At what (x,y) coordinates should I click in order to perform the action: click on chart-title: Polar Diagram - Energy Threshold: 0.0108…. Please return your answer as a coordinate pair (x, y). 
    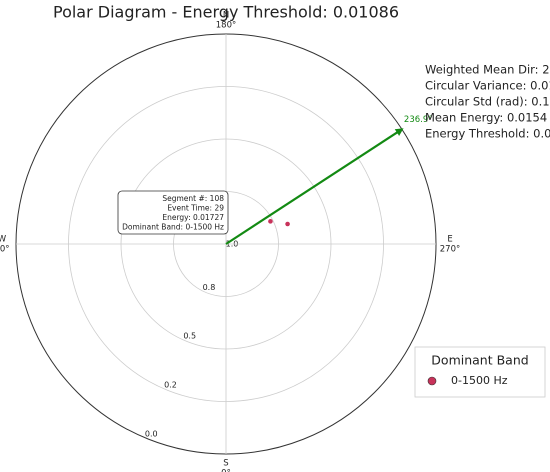
    Looking at the image, I should click on (226, 12).